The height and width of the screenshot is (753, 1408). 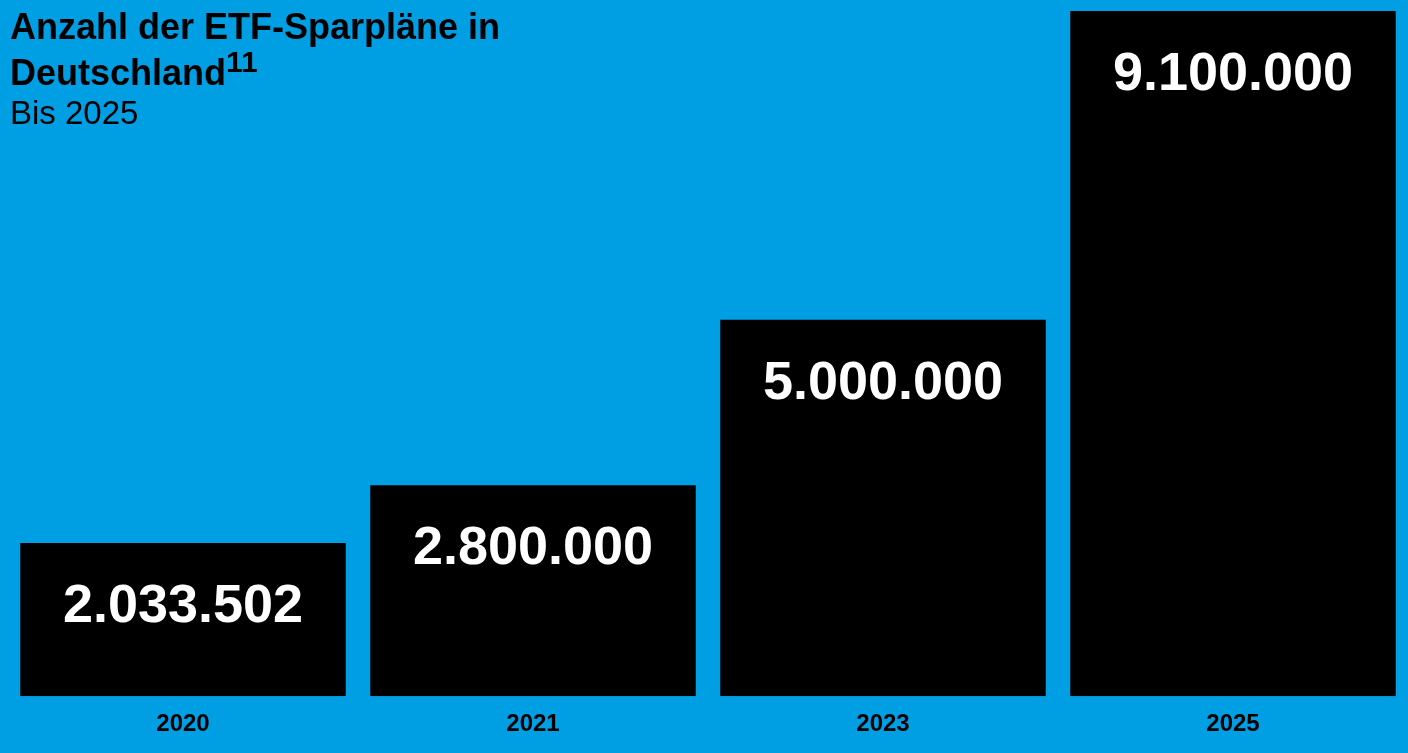 I want to click on x-tick-label: 2021, so click(x=533, y=723).